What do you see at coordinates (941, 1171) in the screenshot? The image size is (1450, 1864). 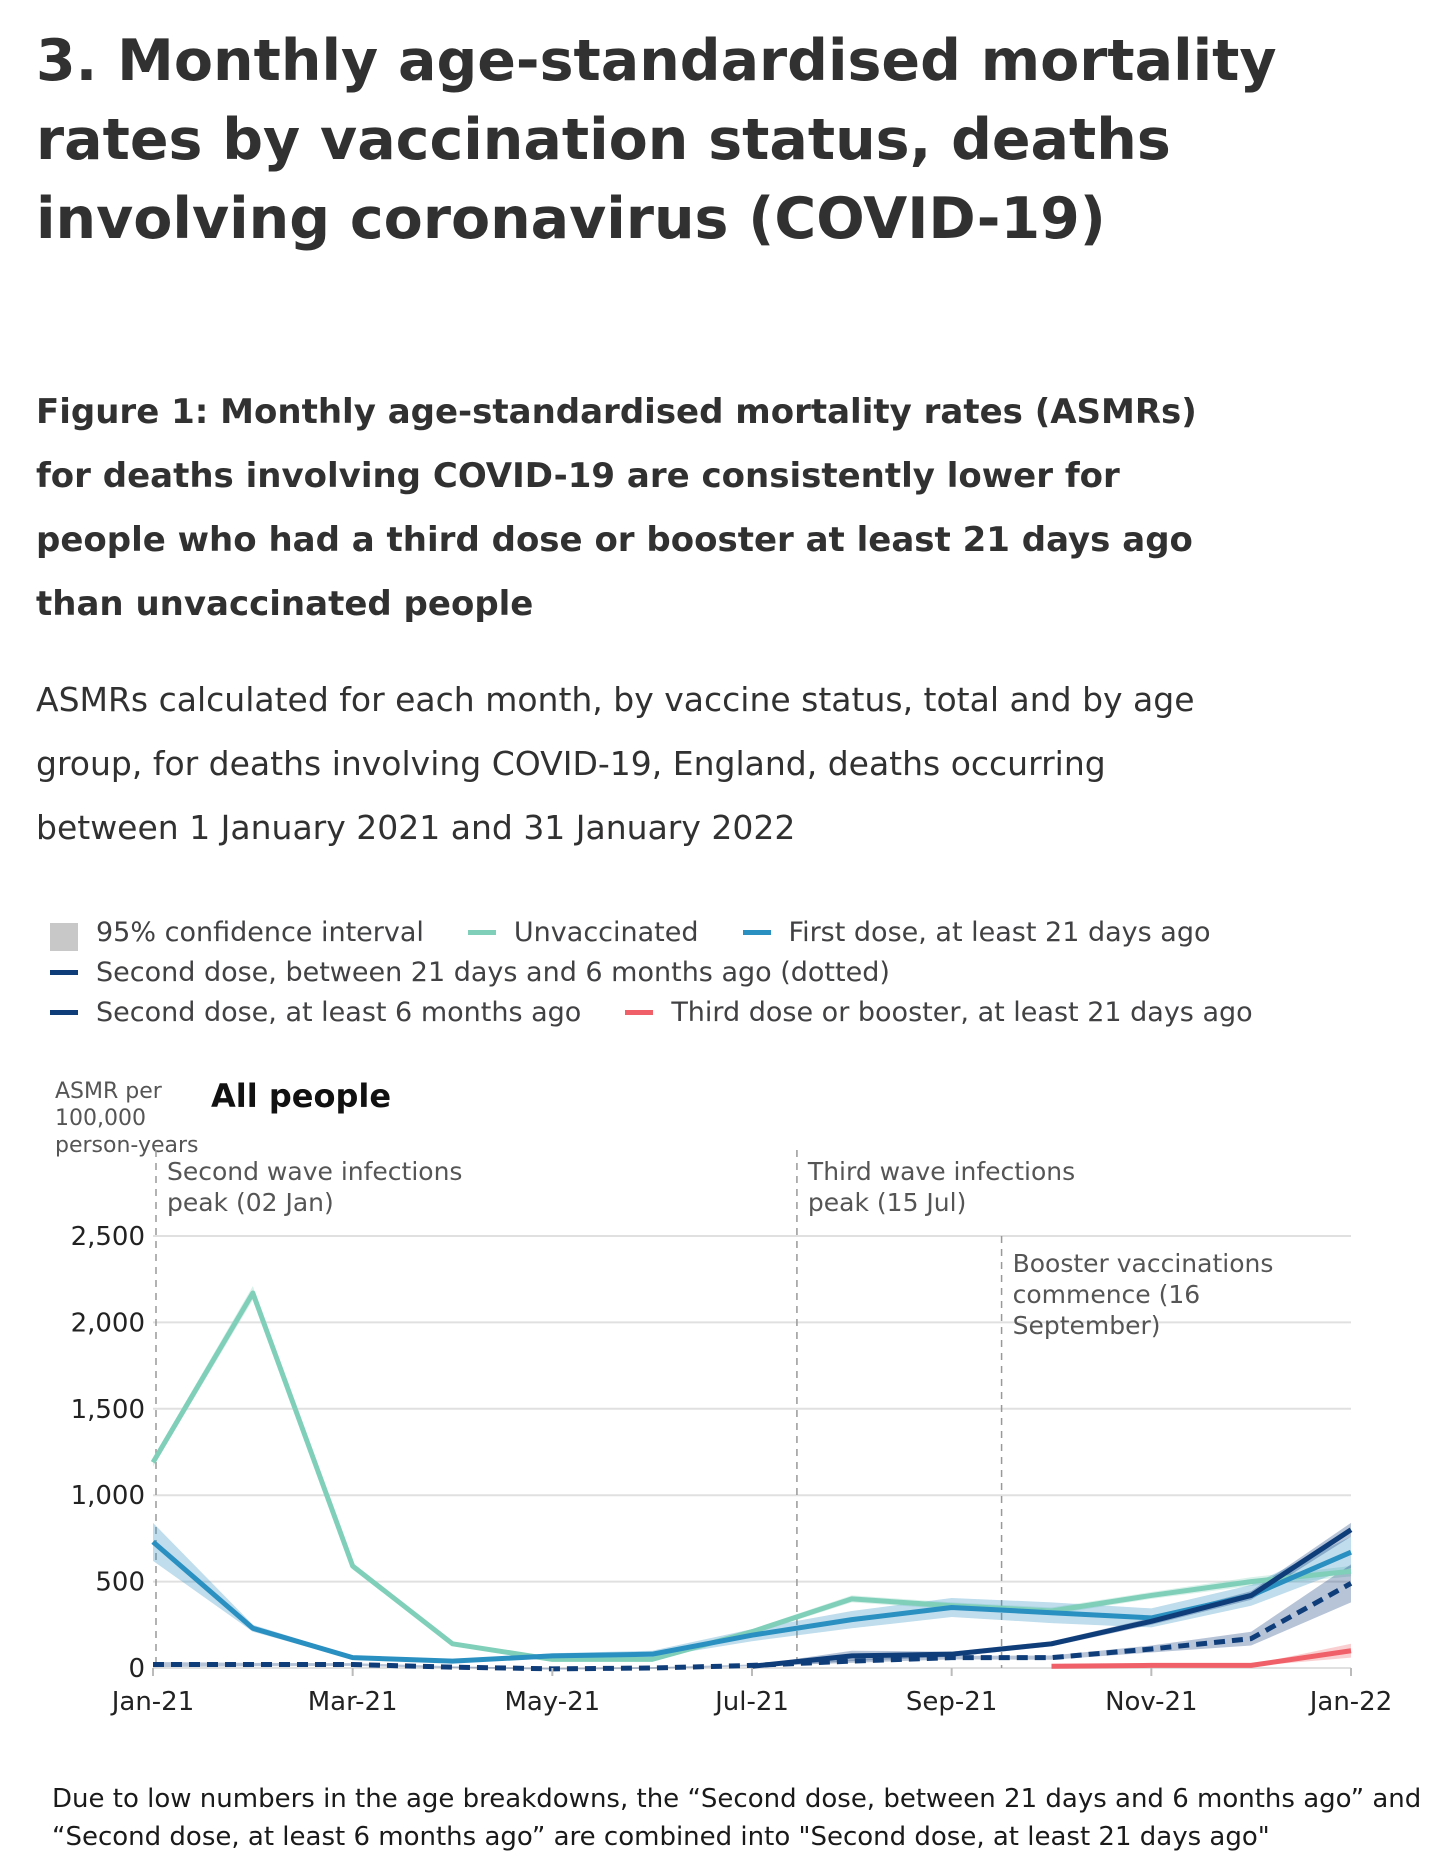 I see `annotation-text: Third wave infections` at bounding box center [941, 1171].